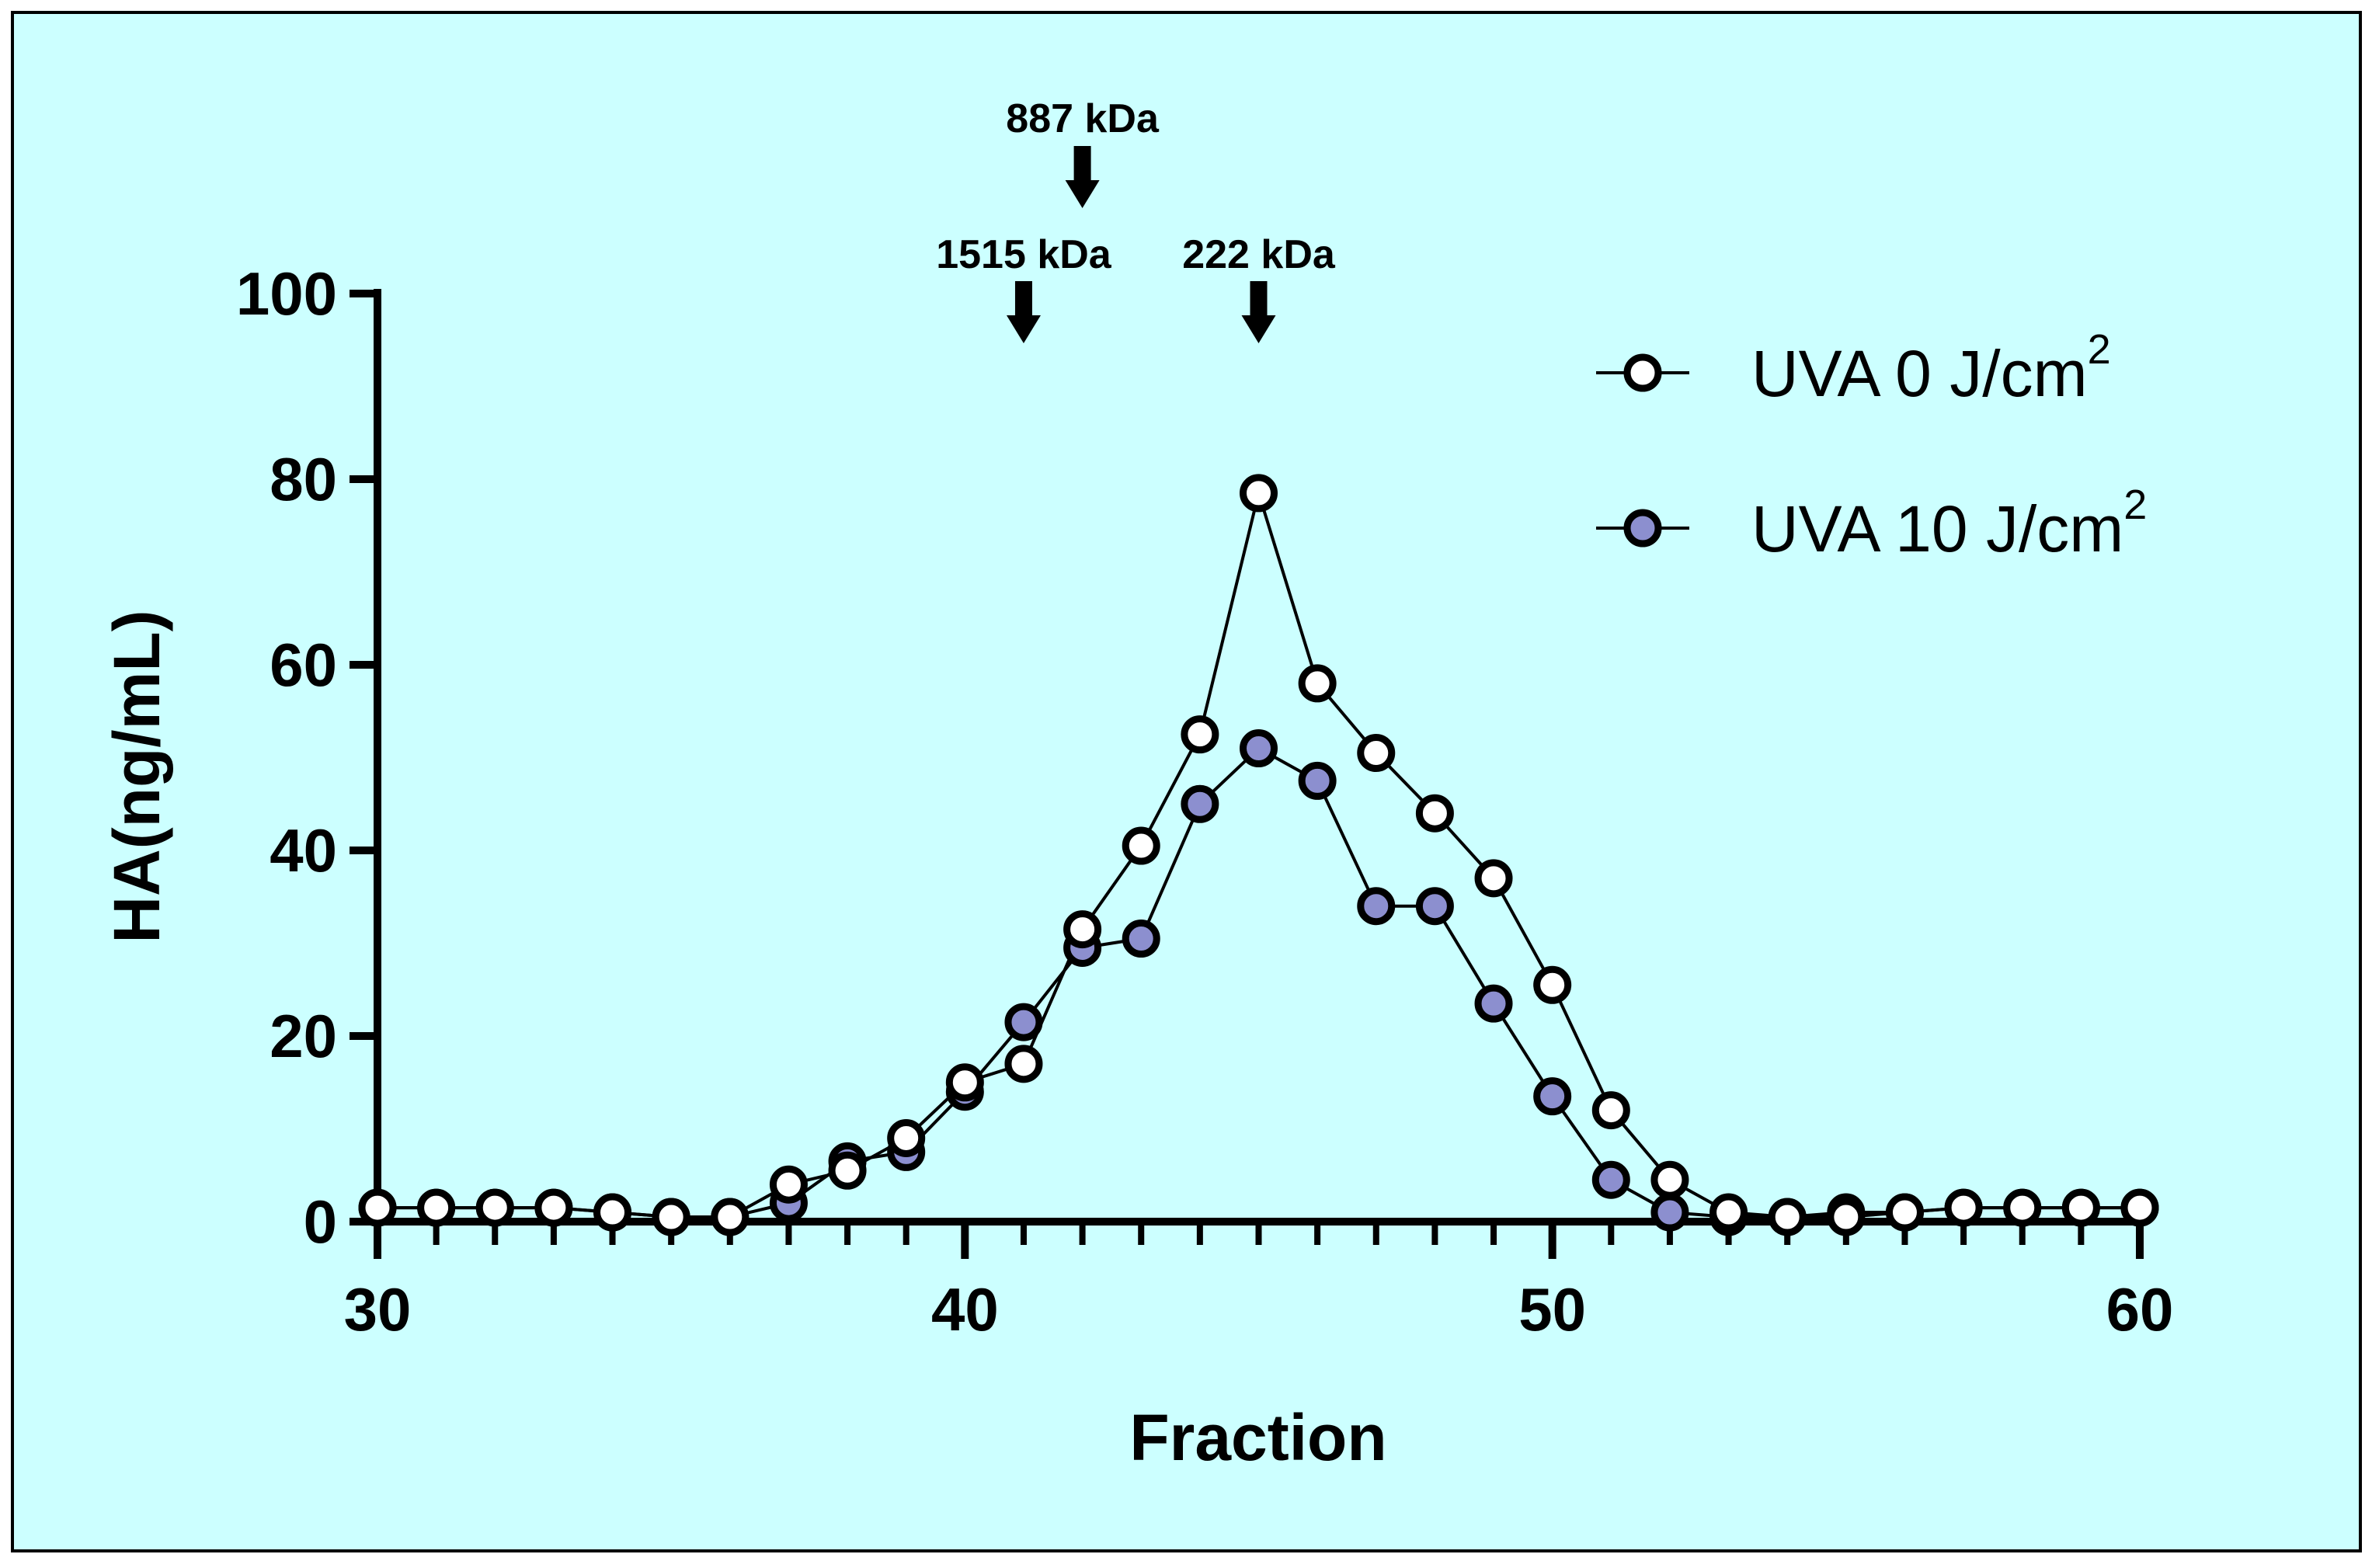 The width and height of the screenshot is (2379, 1568). I want to click on y-tick-label: 0, so click(320, 1221).